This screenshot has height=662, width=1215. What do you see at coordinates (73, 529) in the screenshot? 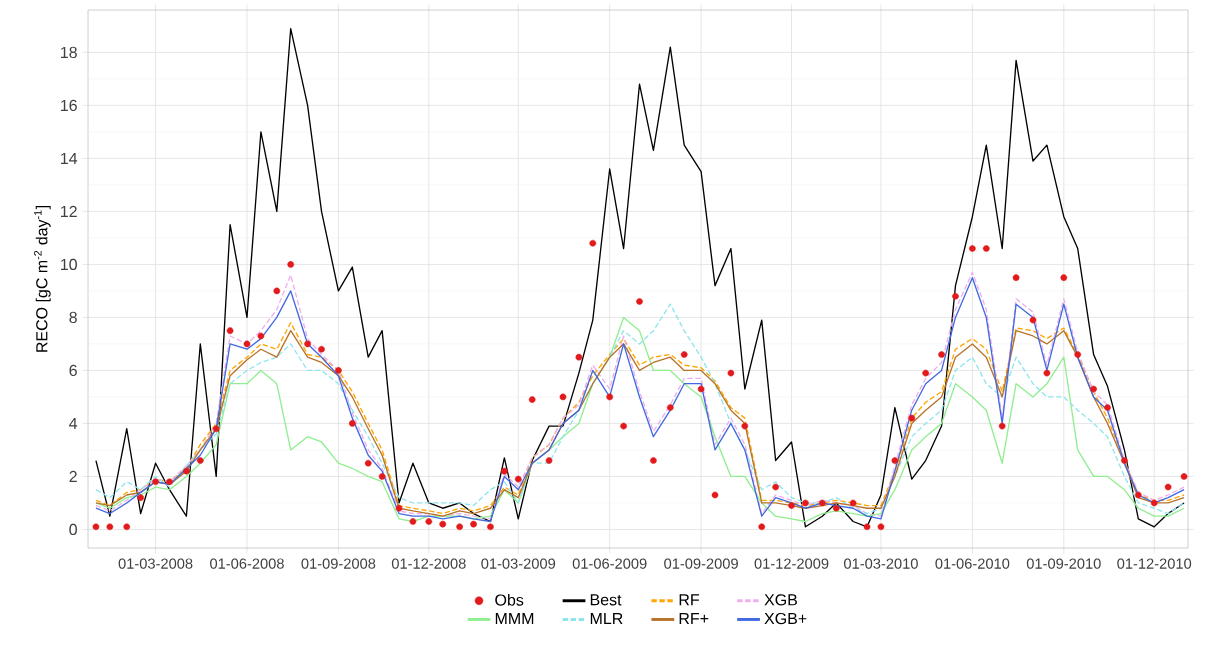
I see `y-tick-label: 0` at bounding box center [73, 529].